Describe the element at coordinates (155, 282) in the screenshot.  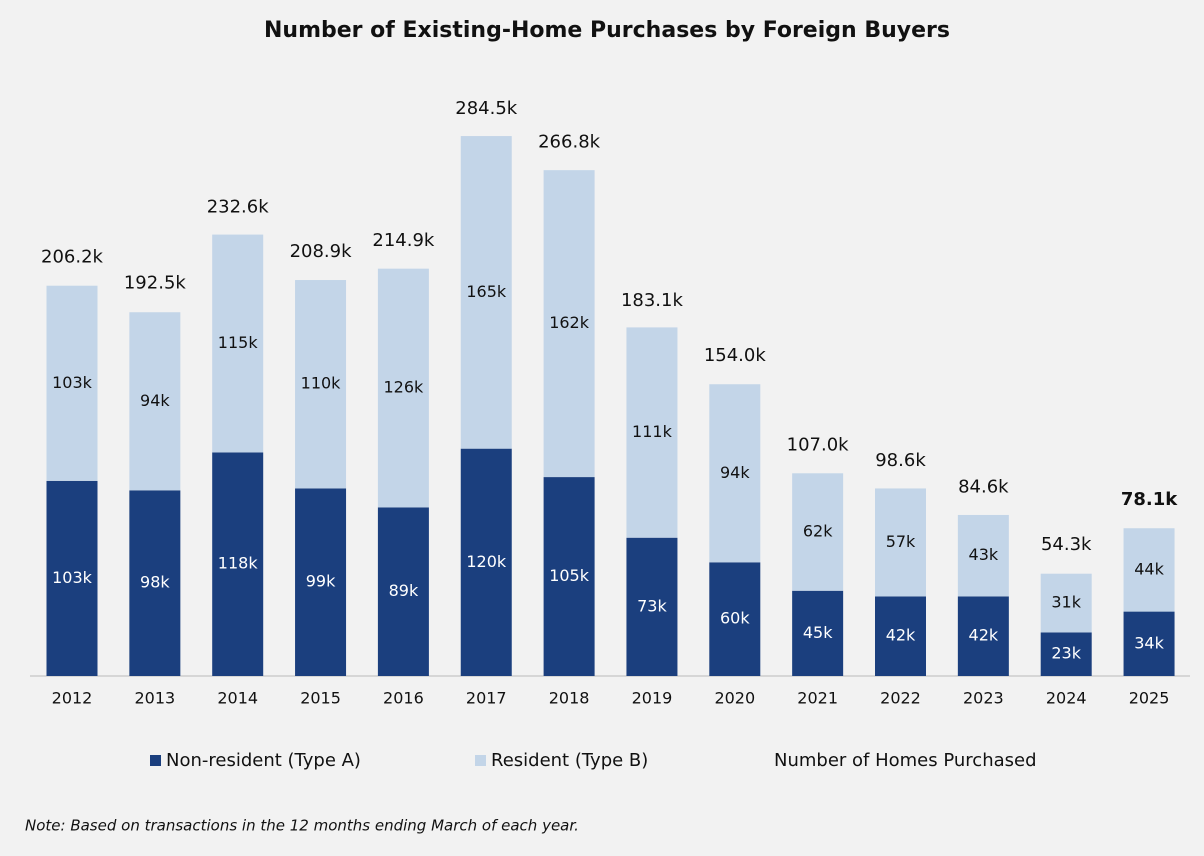
I see `total-label: 192.5k` at that location.